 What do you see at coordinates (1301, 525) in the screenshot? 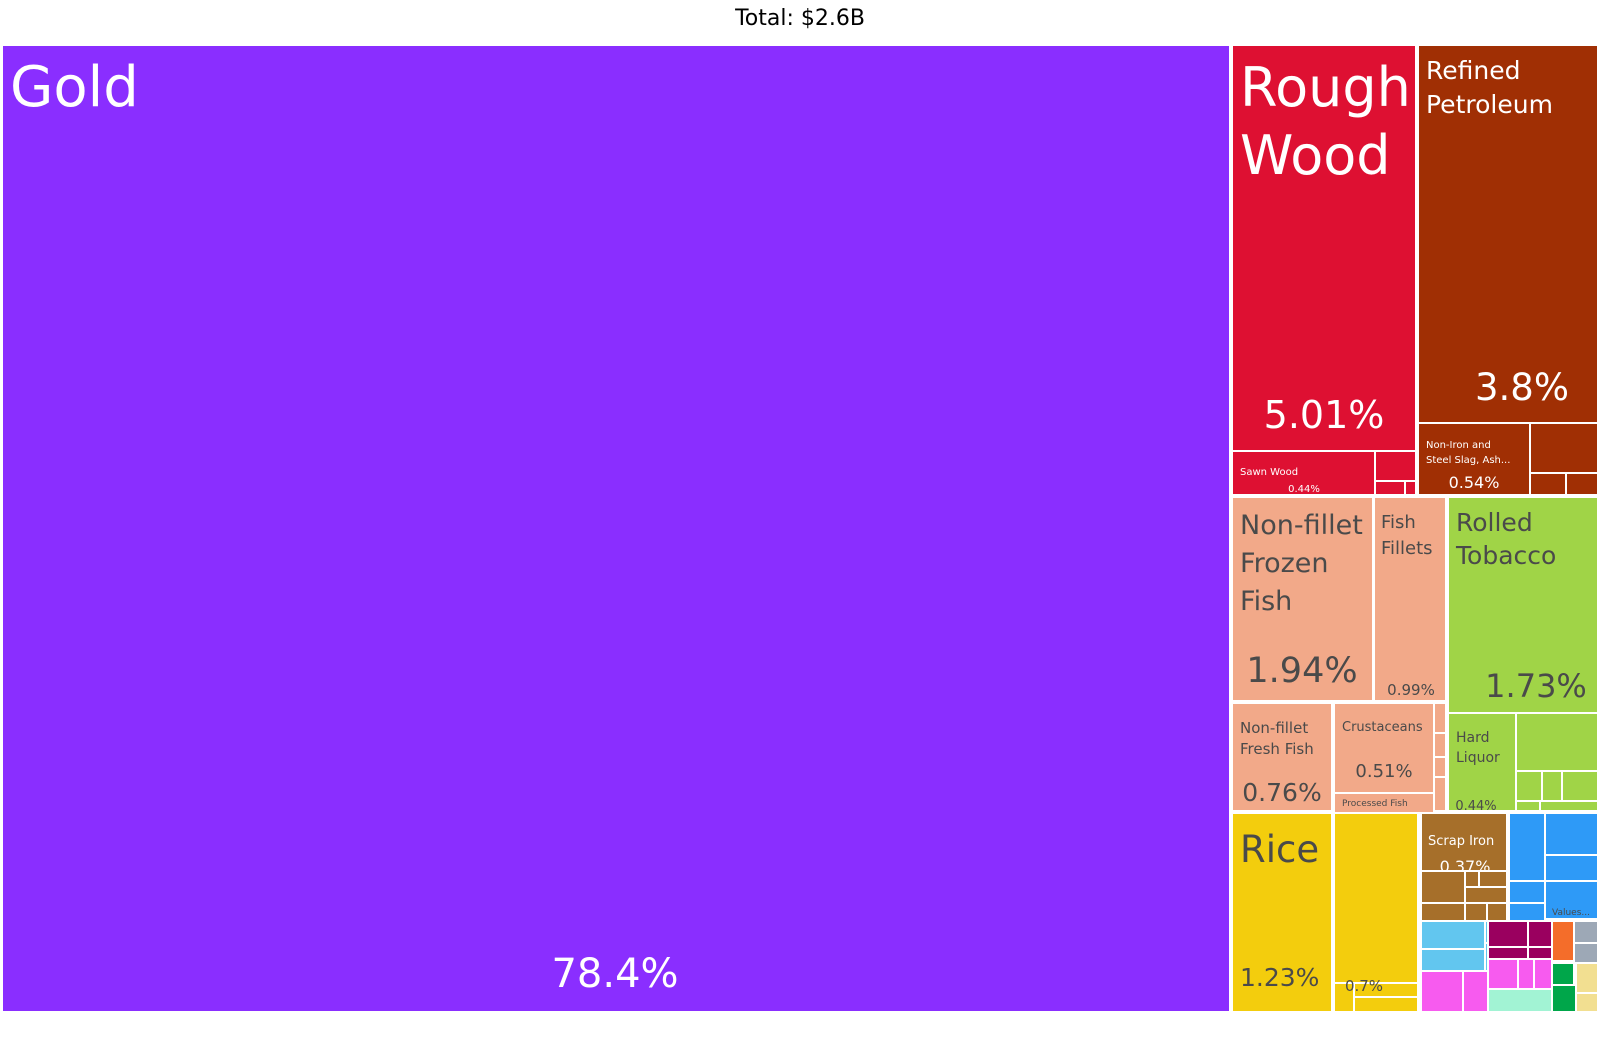
I see `label-non-fillet-frozen-fish-line1: Non-fillet` at bounding box center [1301, 525].